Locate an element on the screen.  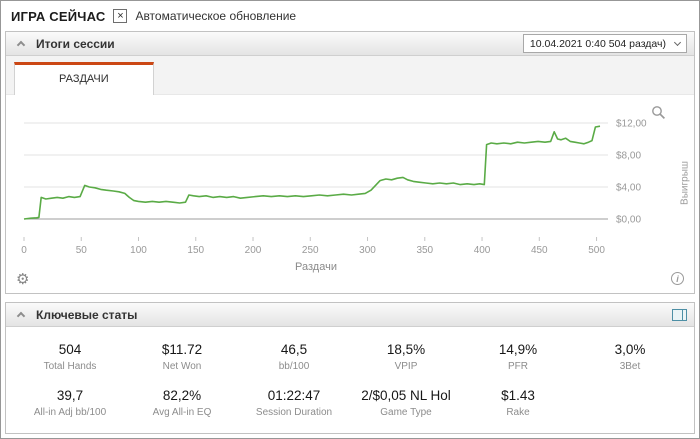
svg-text: $0,00 is located at coordinates (628, 220).